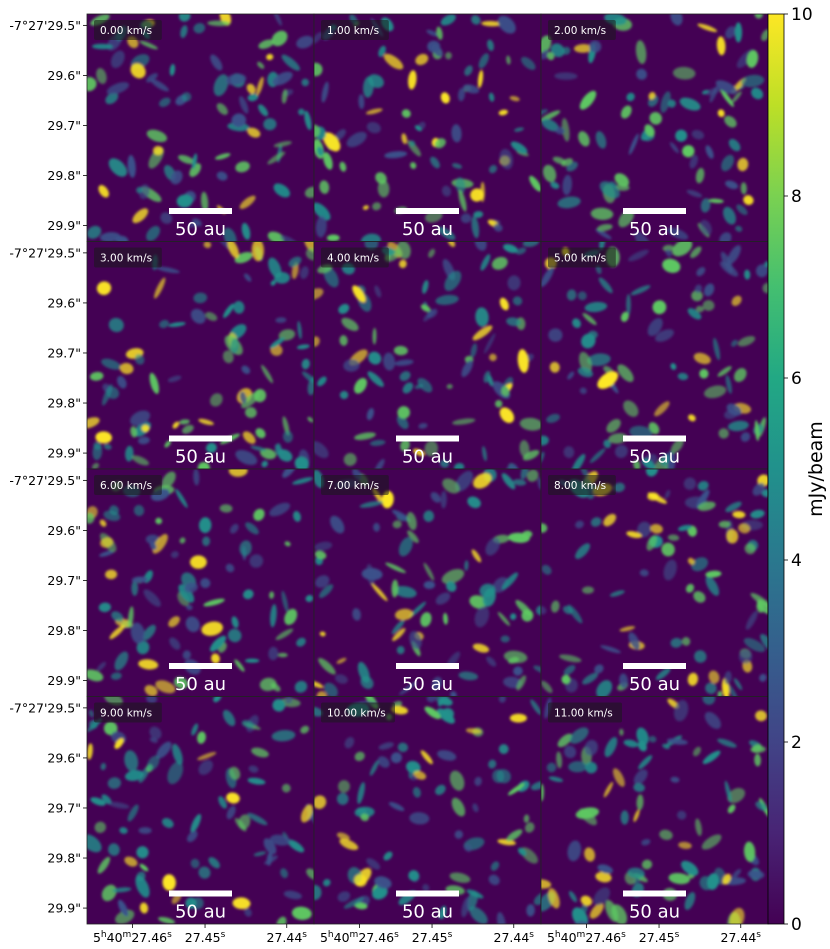  What do you see at coordinates (796, 197) in the screenshot?
I see `colorbar-tick-label: 8` at bounding box center [796, 197].